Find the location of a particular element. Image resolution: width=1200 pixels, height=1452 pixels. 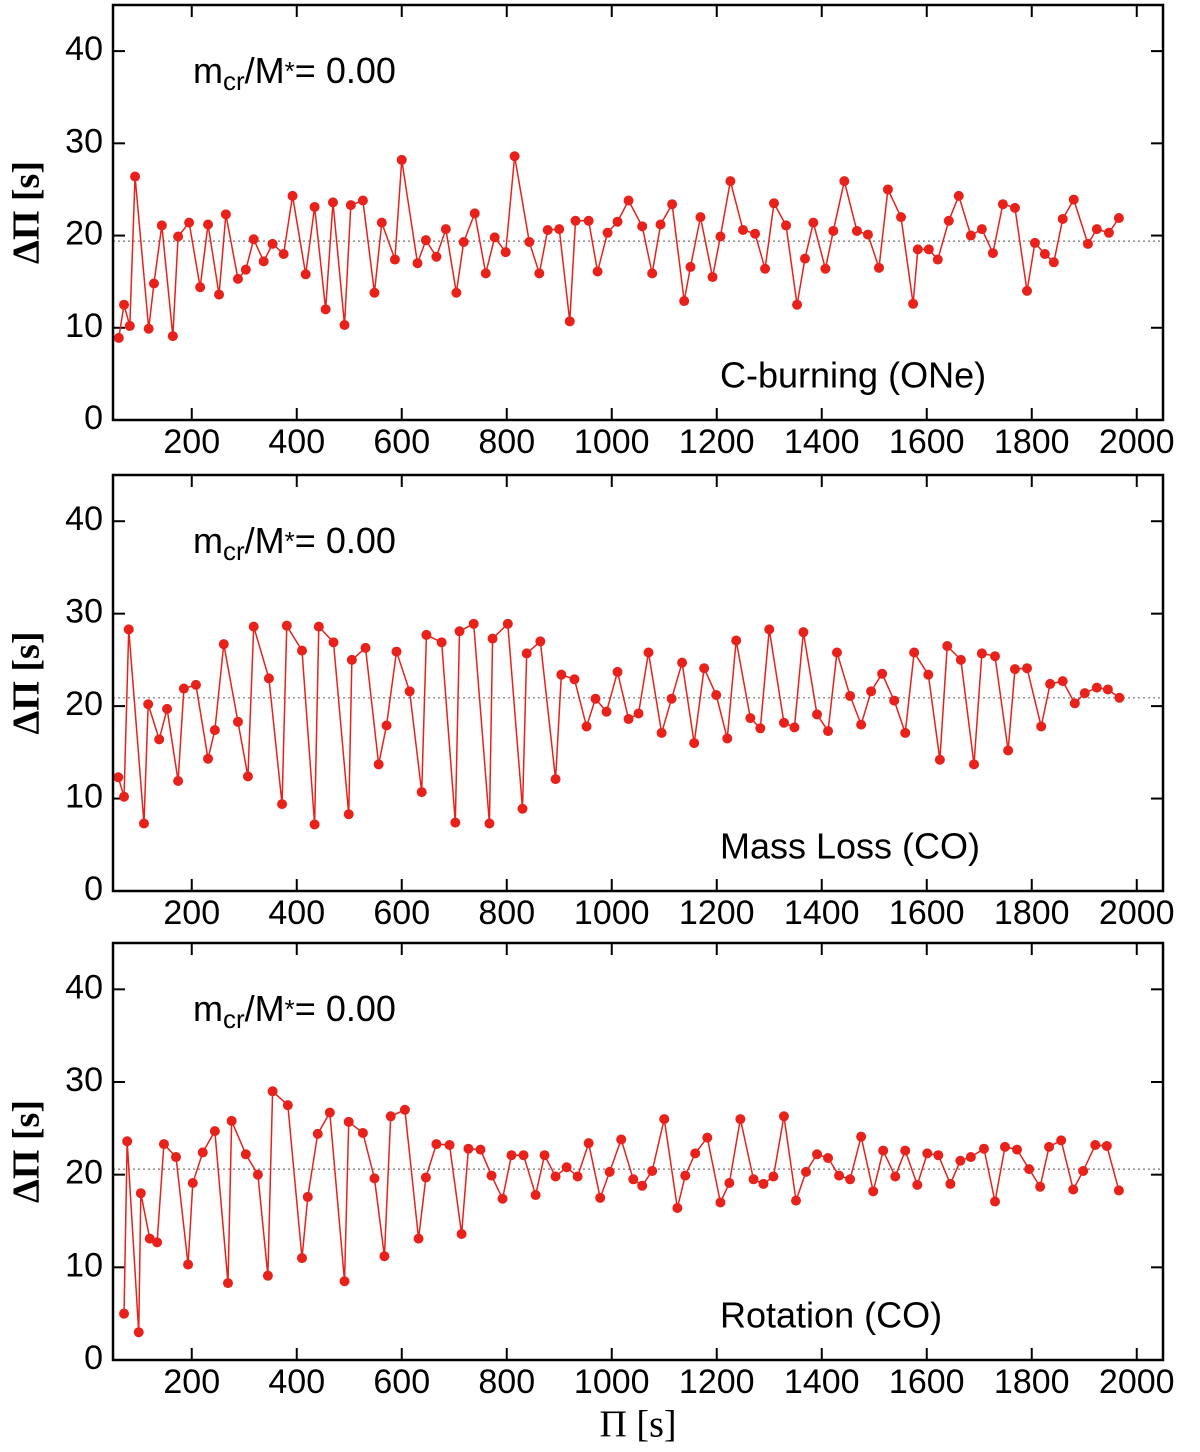

x-tick-label: 1000 is located at coordinates (612, 1382).